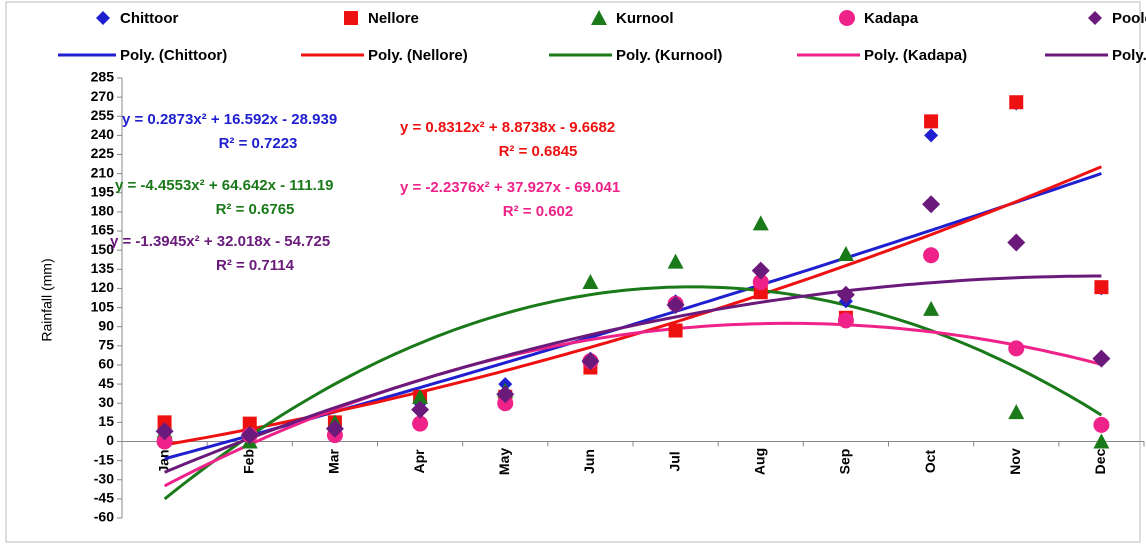 The image size is (1146, 546). I want to click on legend-label: Nellore, so click(393, 18).